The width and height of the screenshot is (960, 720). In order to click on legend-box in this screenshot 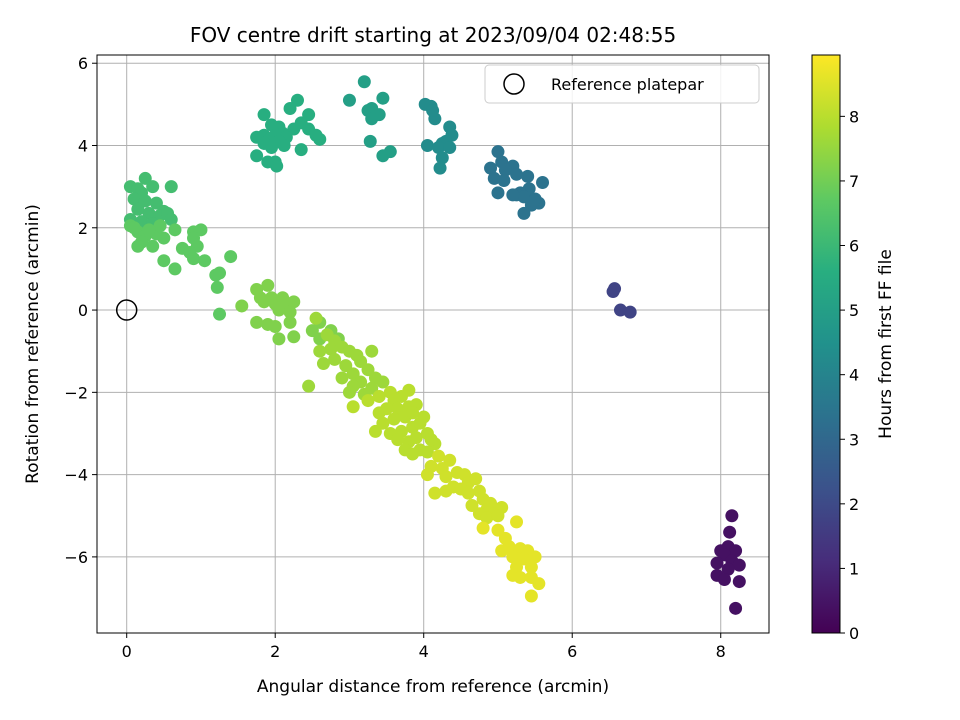, I will do `click(622, 84)`.